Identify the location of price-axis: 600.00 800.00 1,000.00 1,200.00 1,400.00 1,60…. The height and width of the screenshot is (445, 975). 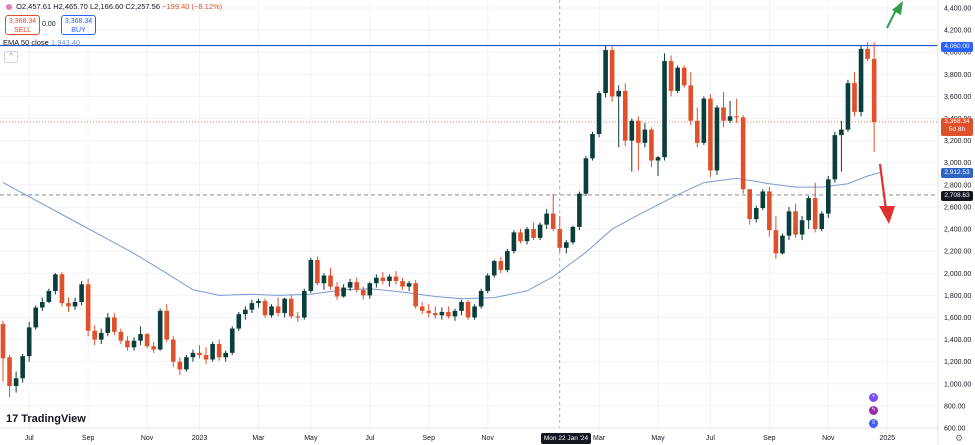
(954, 222).